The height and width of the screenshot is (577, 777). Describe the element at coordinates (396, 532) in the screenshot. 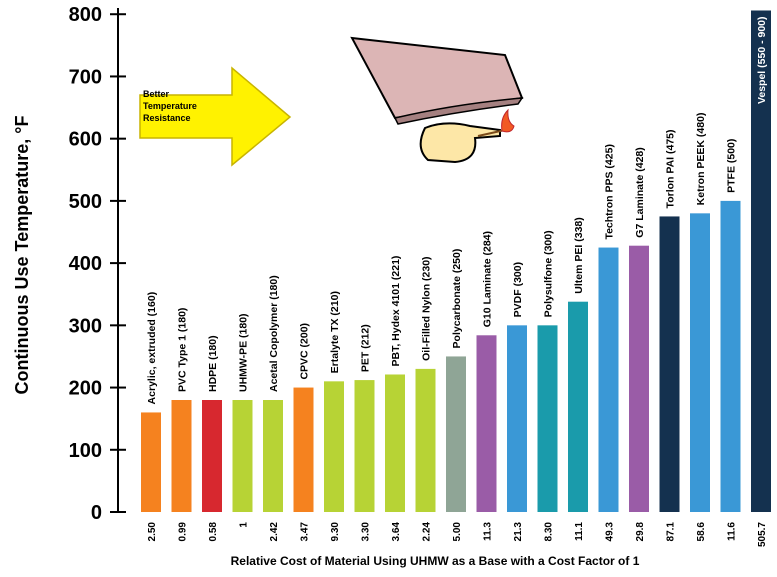

I see `x-tick-label: 3.64` at that location.